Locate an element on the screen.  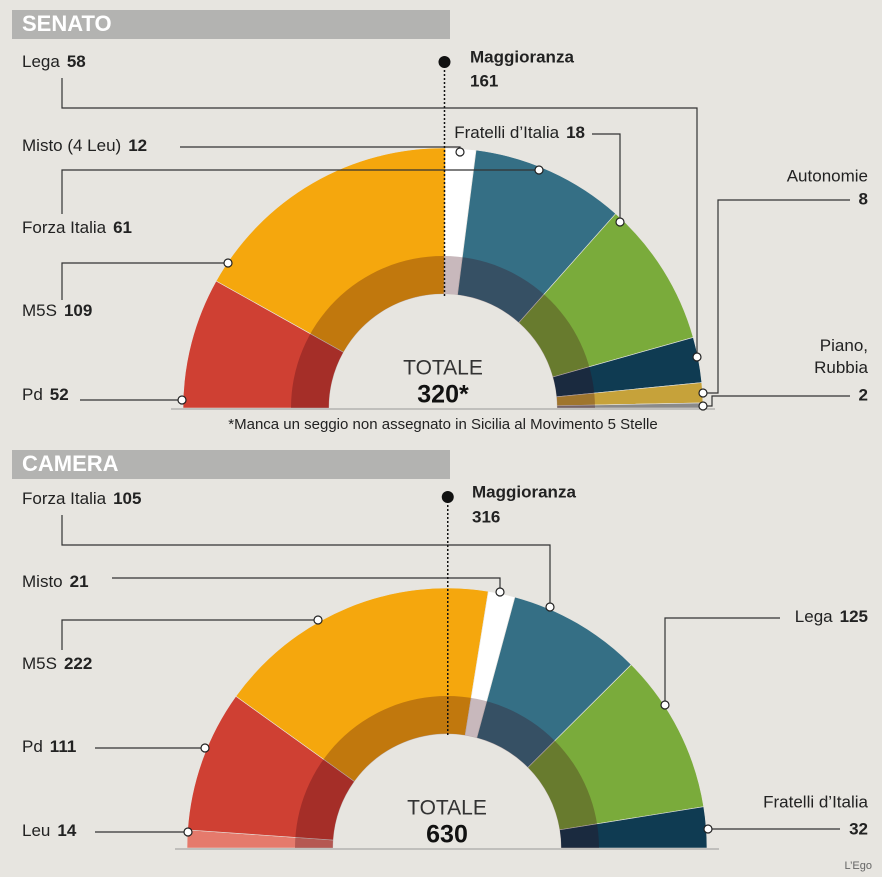
party-label: Fratelli d’Italia 18 is located at coordinates (519, 132).